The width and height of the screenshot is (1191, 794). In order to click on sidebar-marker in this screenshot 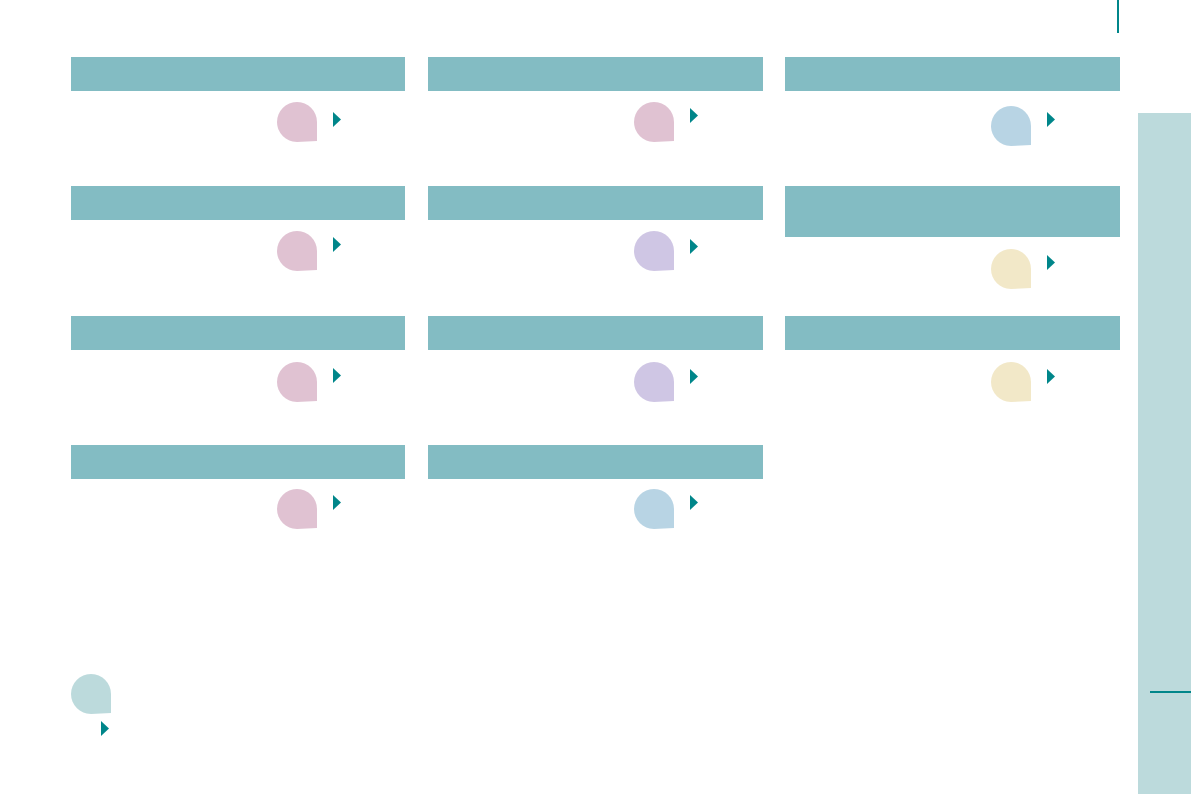, I will do `click(1170, 692)`.